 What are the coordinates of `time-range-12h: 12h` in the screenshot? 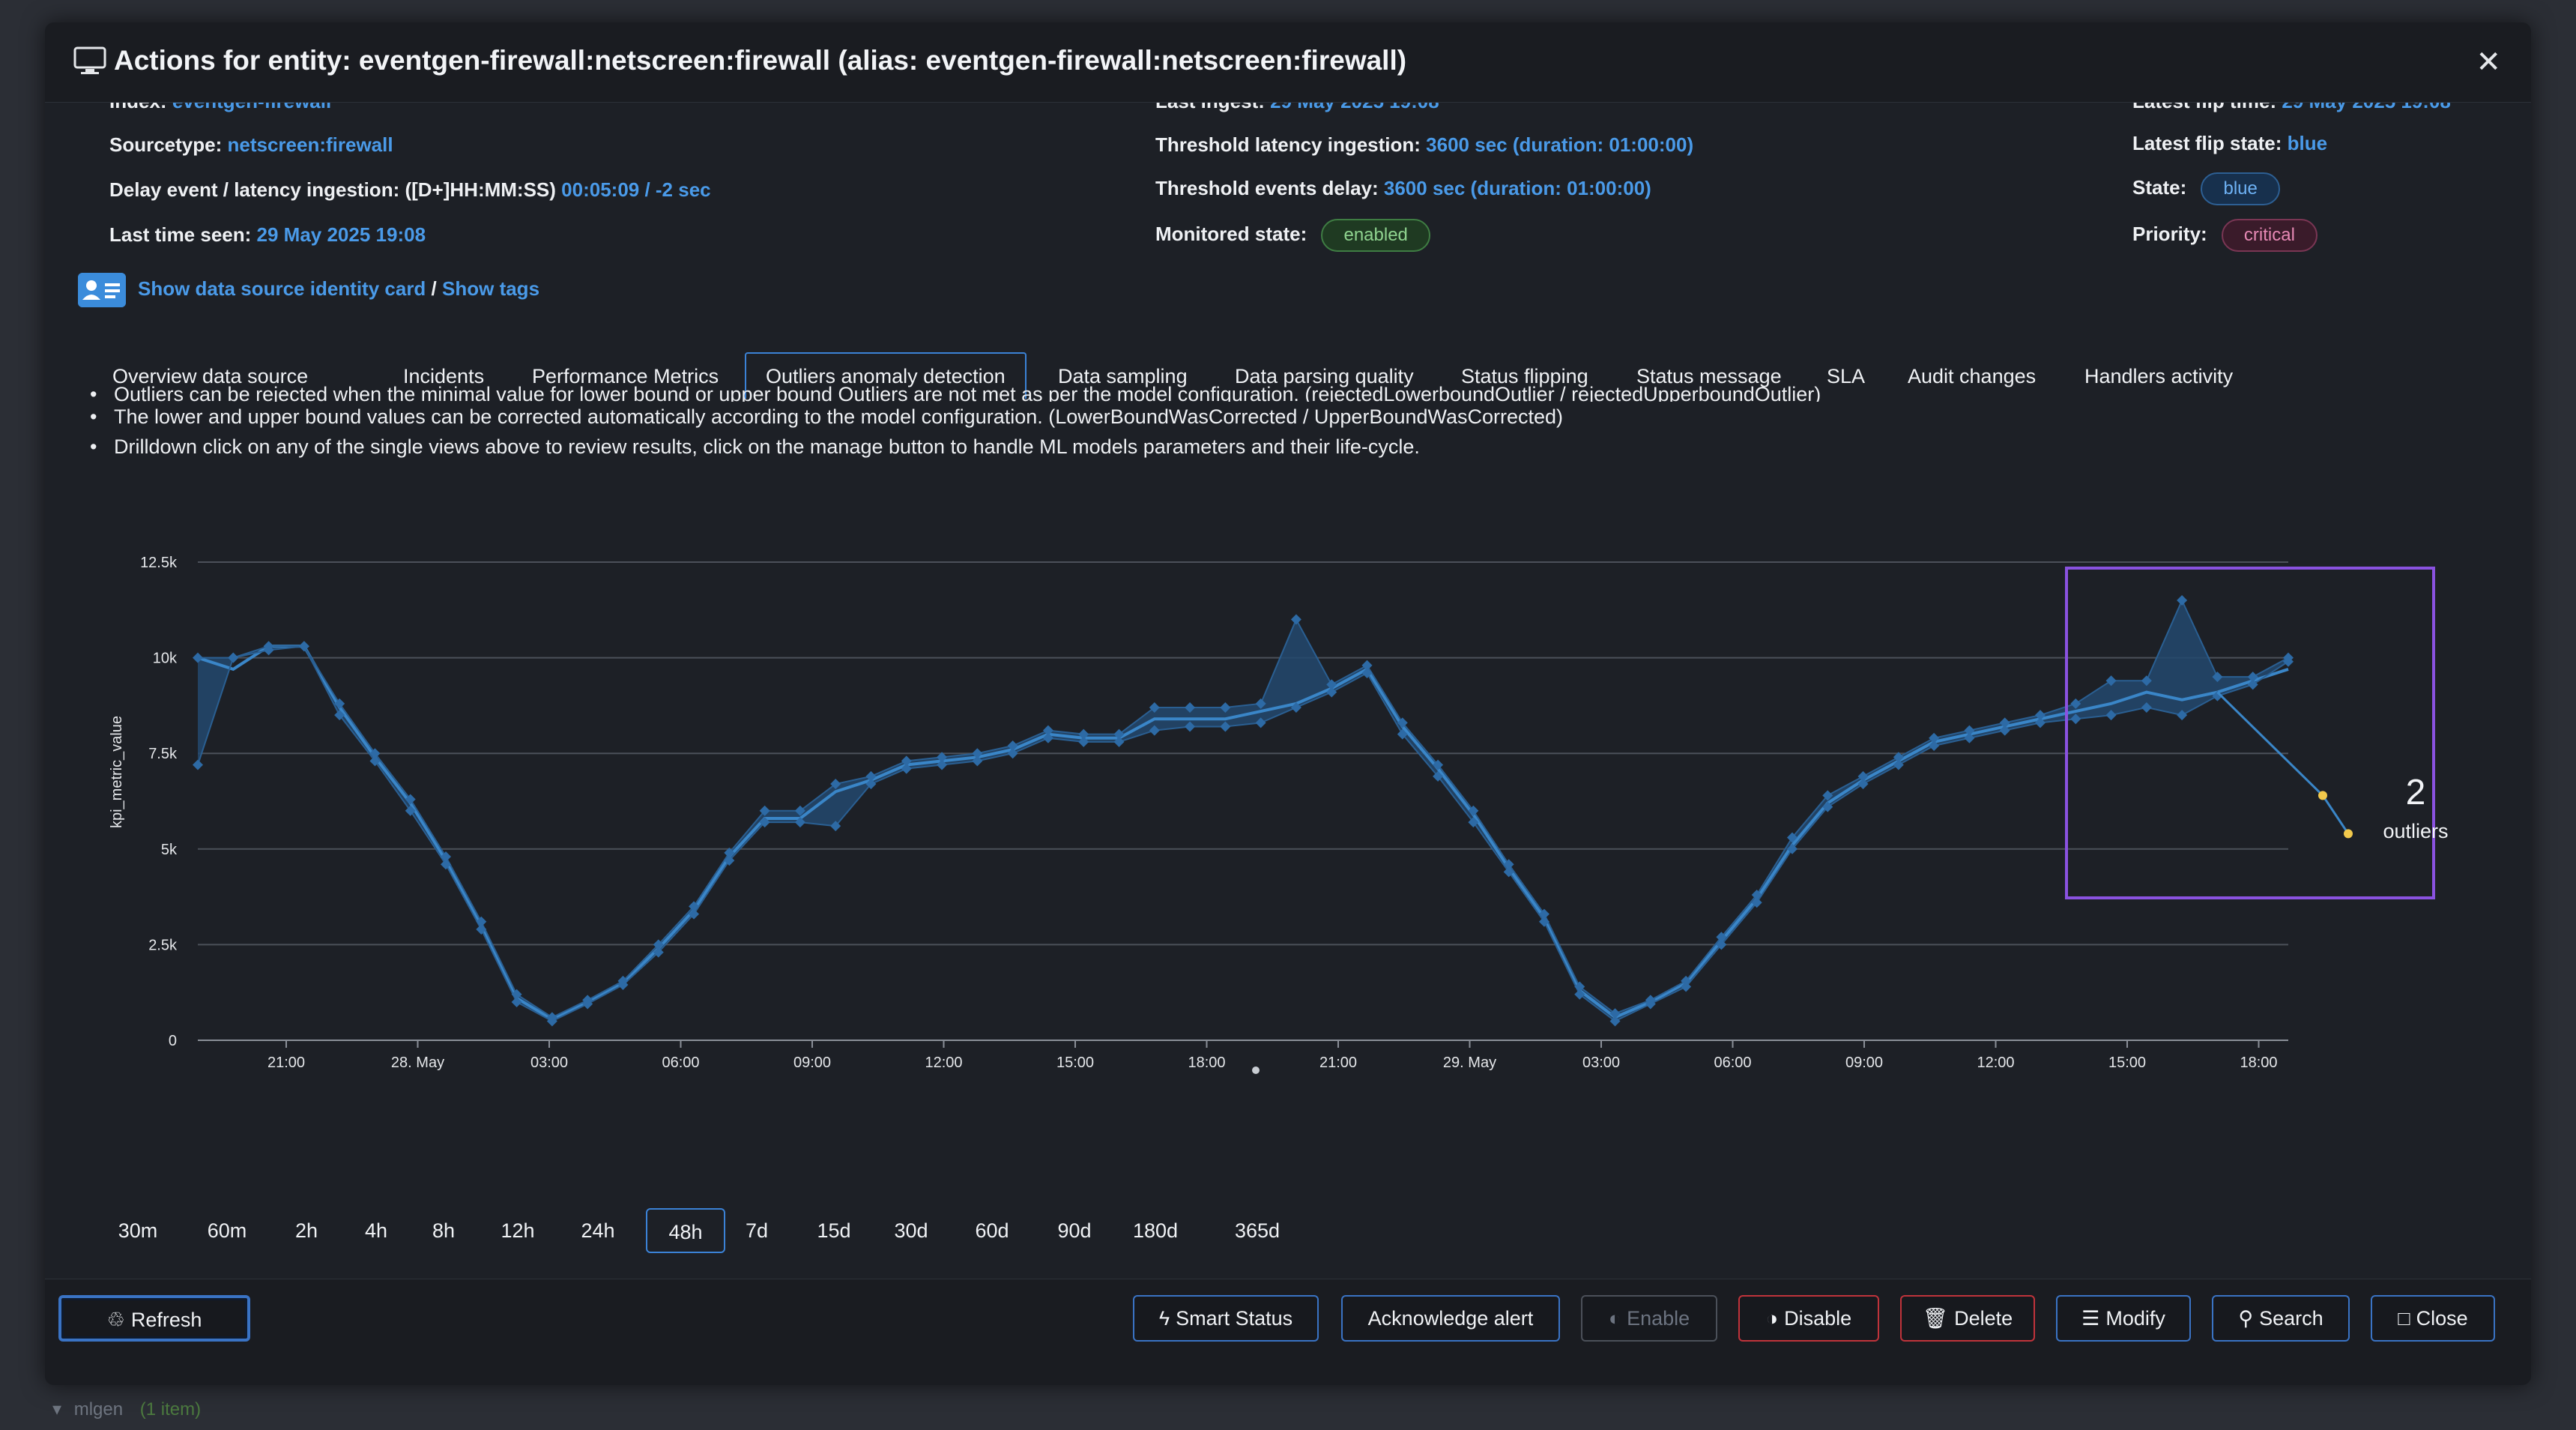 It's located at (518, 1230).